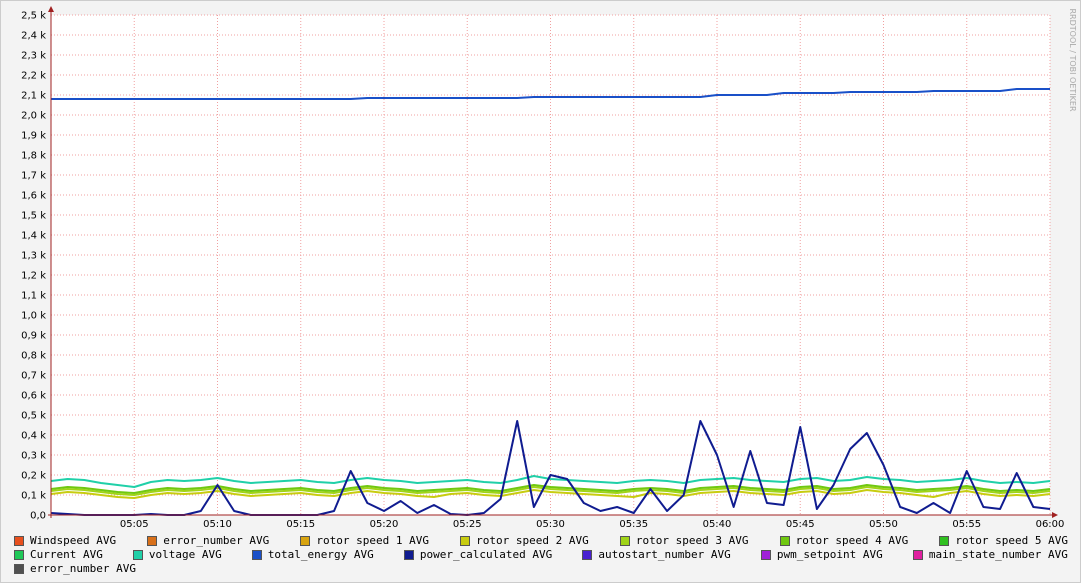  Describe the element at coordinates (33, 156) in the screenshot. I see `y-tick-label: 1,8 k` at that location.